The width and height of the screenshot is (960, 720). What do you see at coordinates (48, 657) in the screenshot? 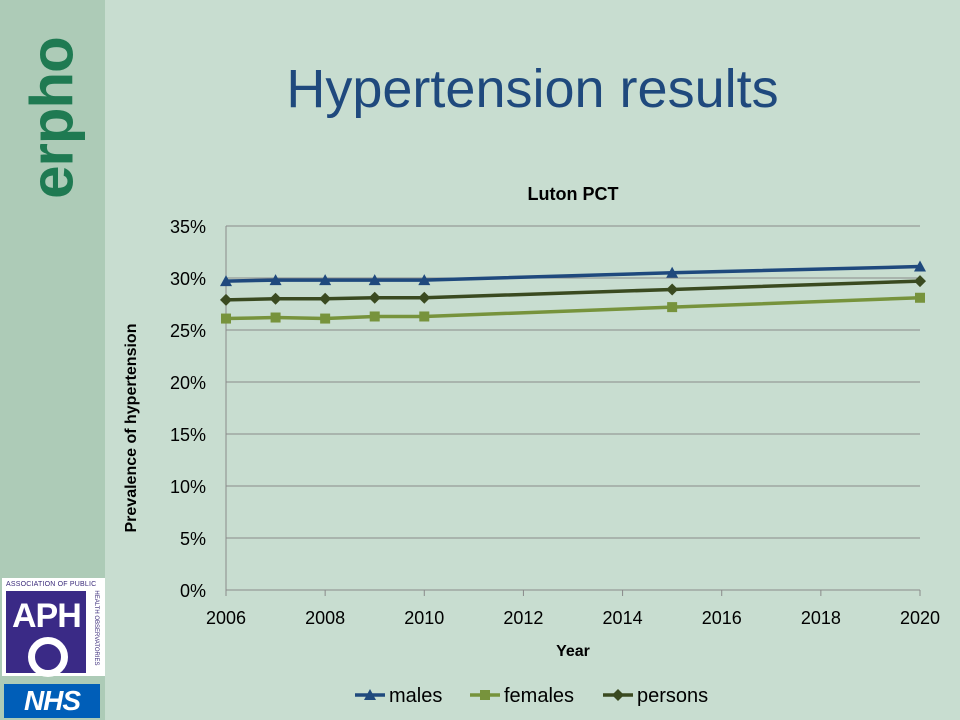
I see `aph-ring-icon` at bounding box center [48, 657].